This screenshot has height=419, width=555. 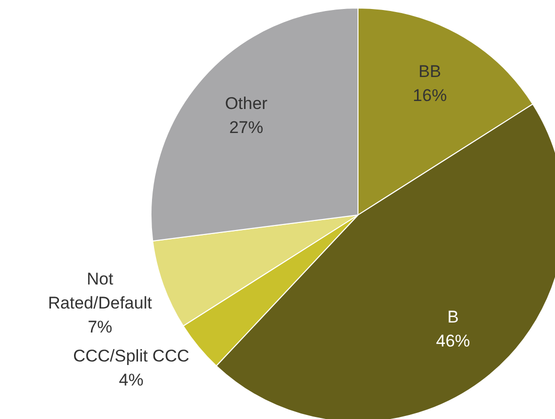 What do you see at coordinates (131, 380) in the screenshot?
I see `data-label: 4%` at bounding box center [131, 380].